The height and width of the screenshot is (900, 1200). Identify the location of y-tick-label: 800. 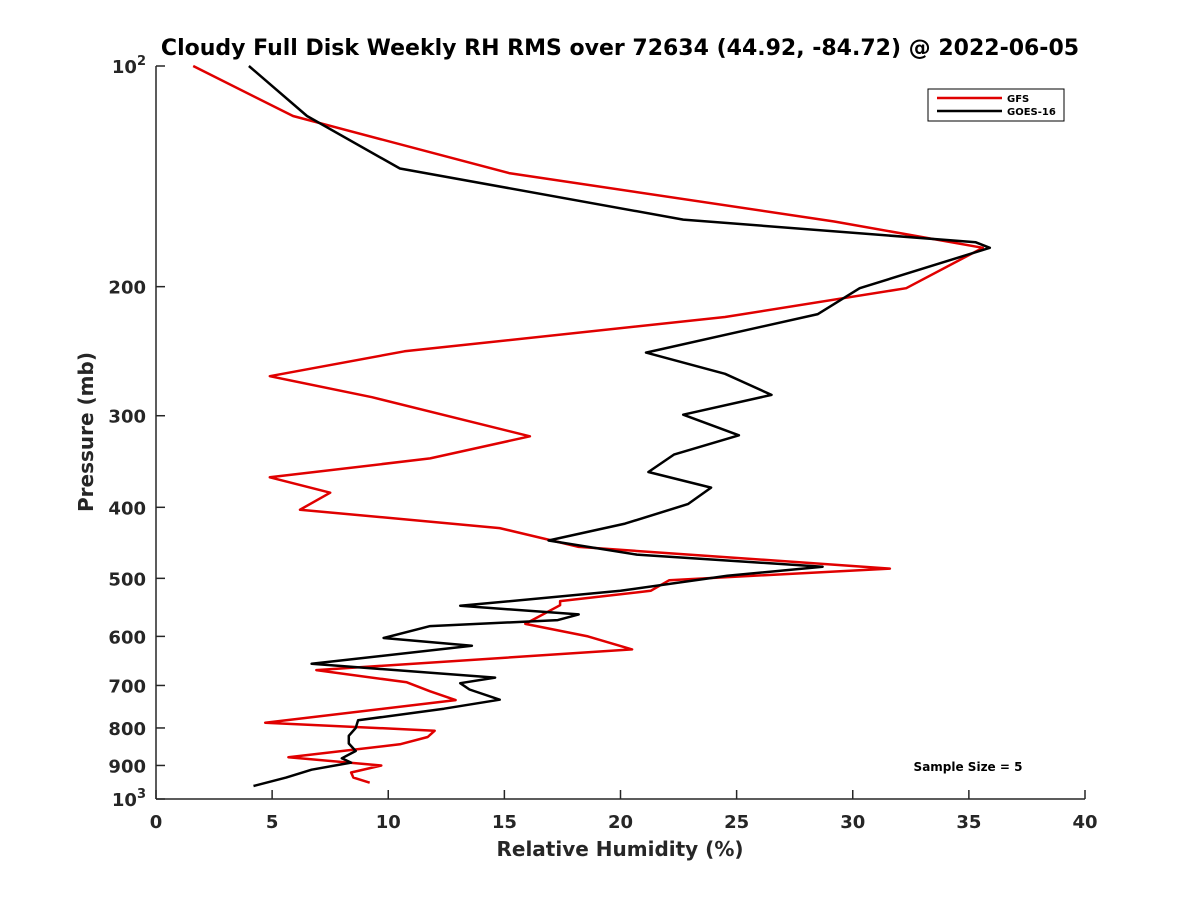
(127, 729).